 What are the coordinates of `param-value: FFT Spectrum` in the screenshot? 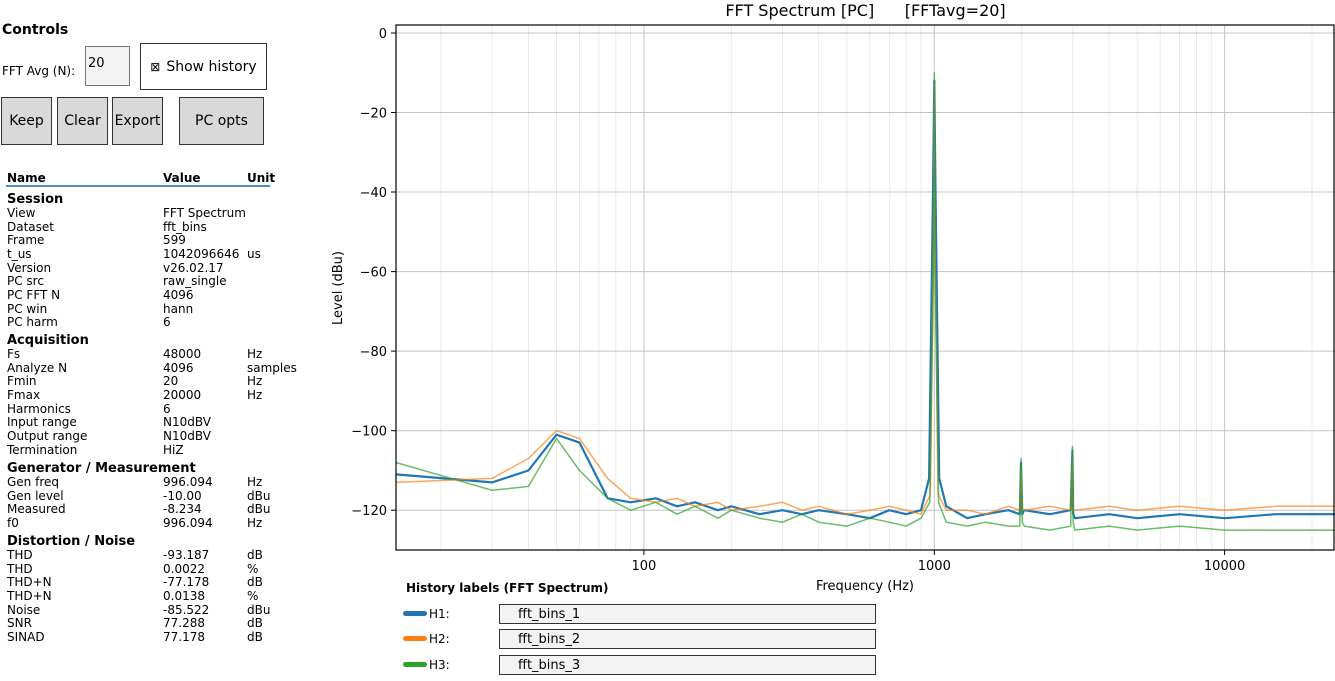 It's located at (204, 213).